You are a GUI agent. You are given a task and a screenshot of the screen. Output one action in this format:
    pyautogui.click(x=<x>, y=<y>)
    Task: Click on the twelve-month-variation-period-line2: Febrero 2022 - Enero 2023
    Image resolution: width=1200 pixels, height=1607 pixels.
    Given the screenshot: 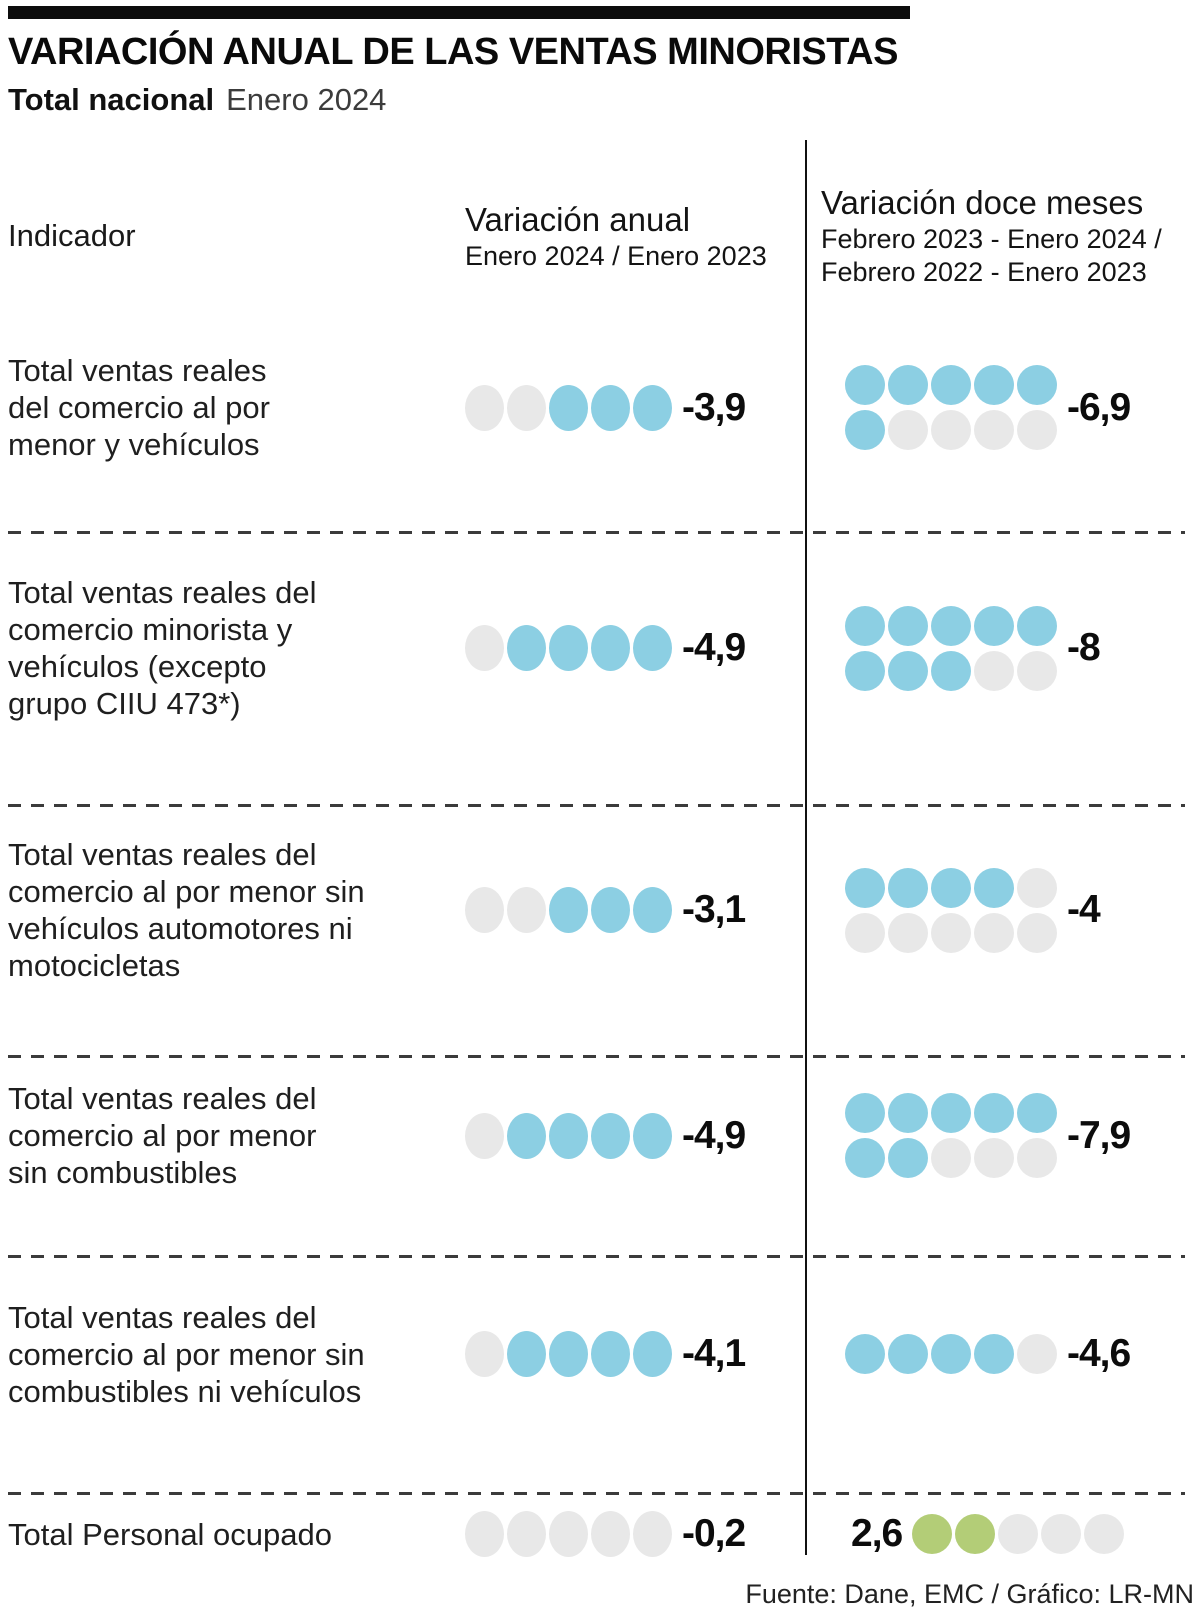 What is the action you would take?
    pyautogui.click(x=984, y=272)
    